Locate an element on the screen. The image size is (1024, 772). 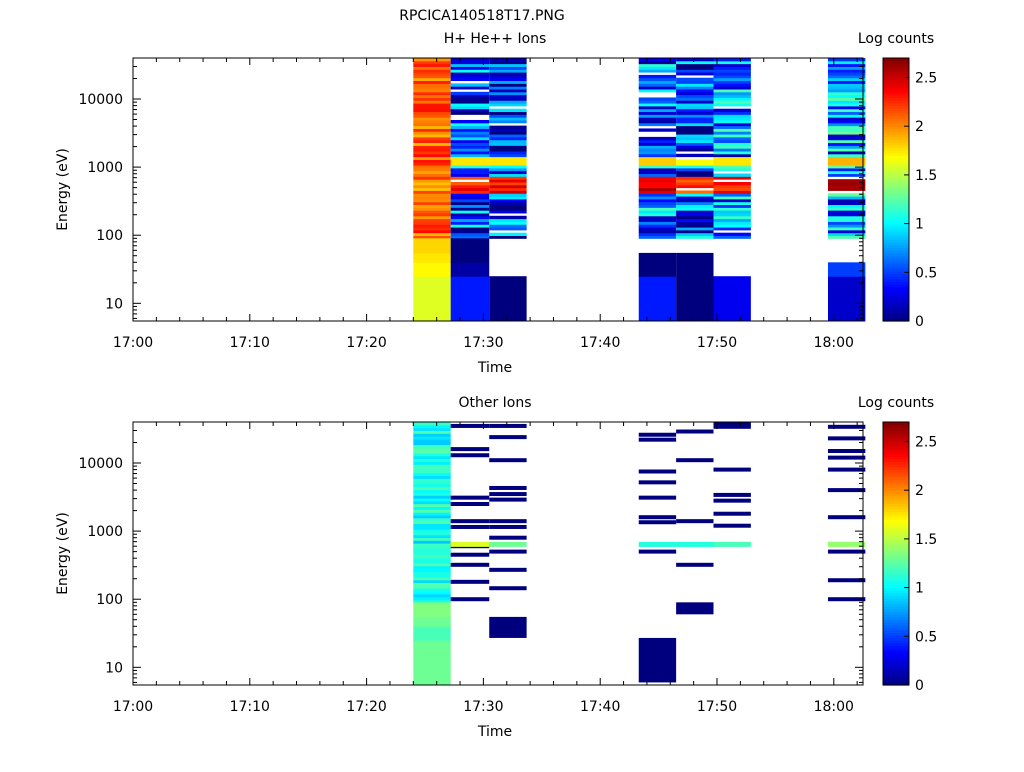
x-tick-label: 17:00 is located at coordinates (133, 343).